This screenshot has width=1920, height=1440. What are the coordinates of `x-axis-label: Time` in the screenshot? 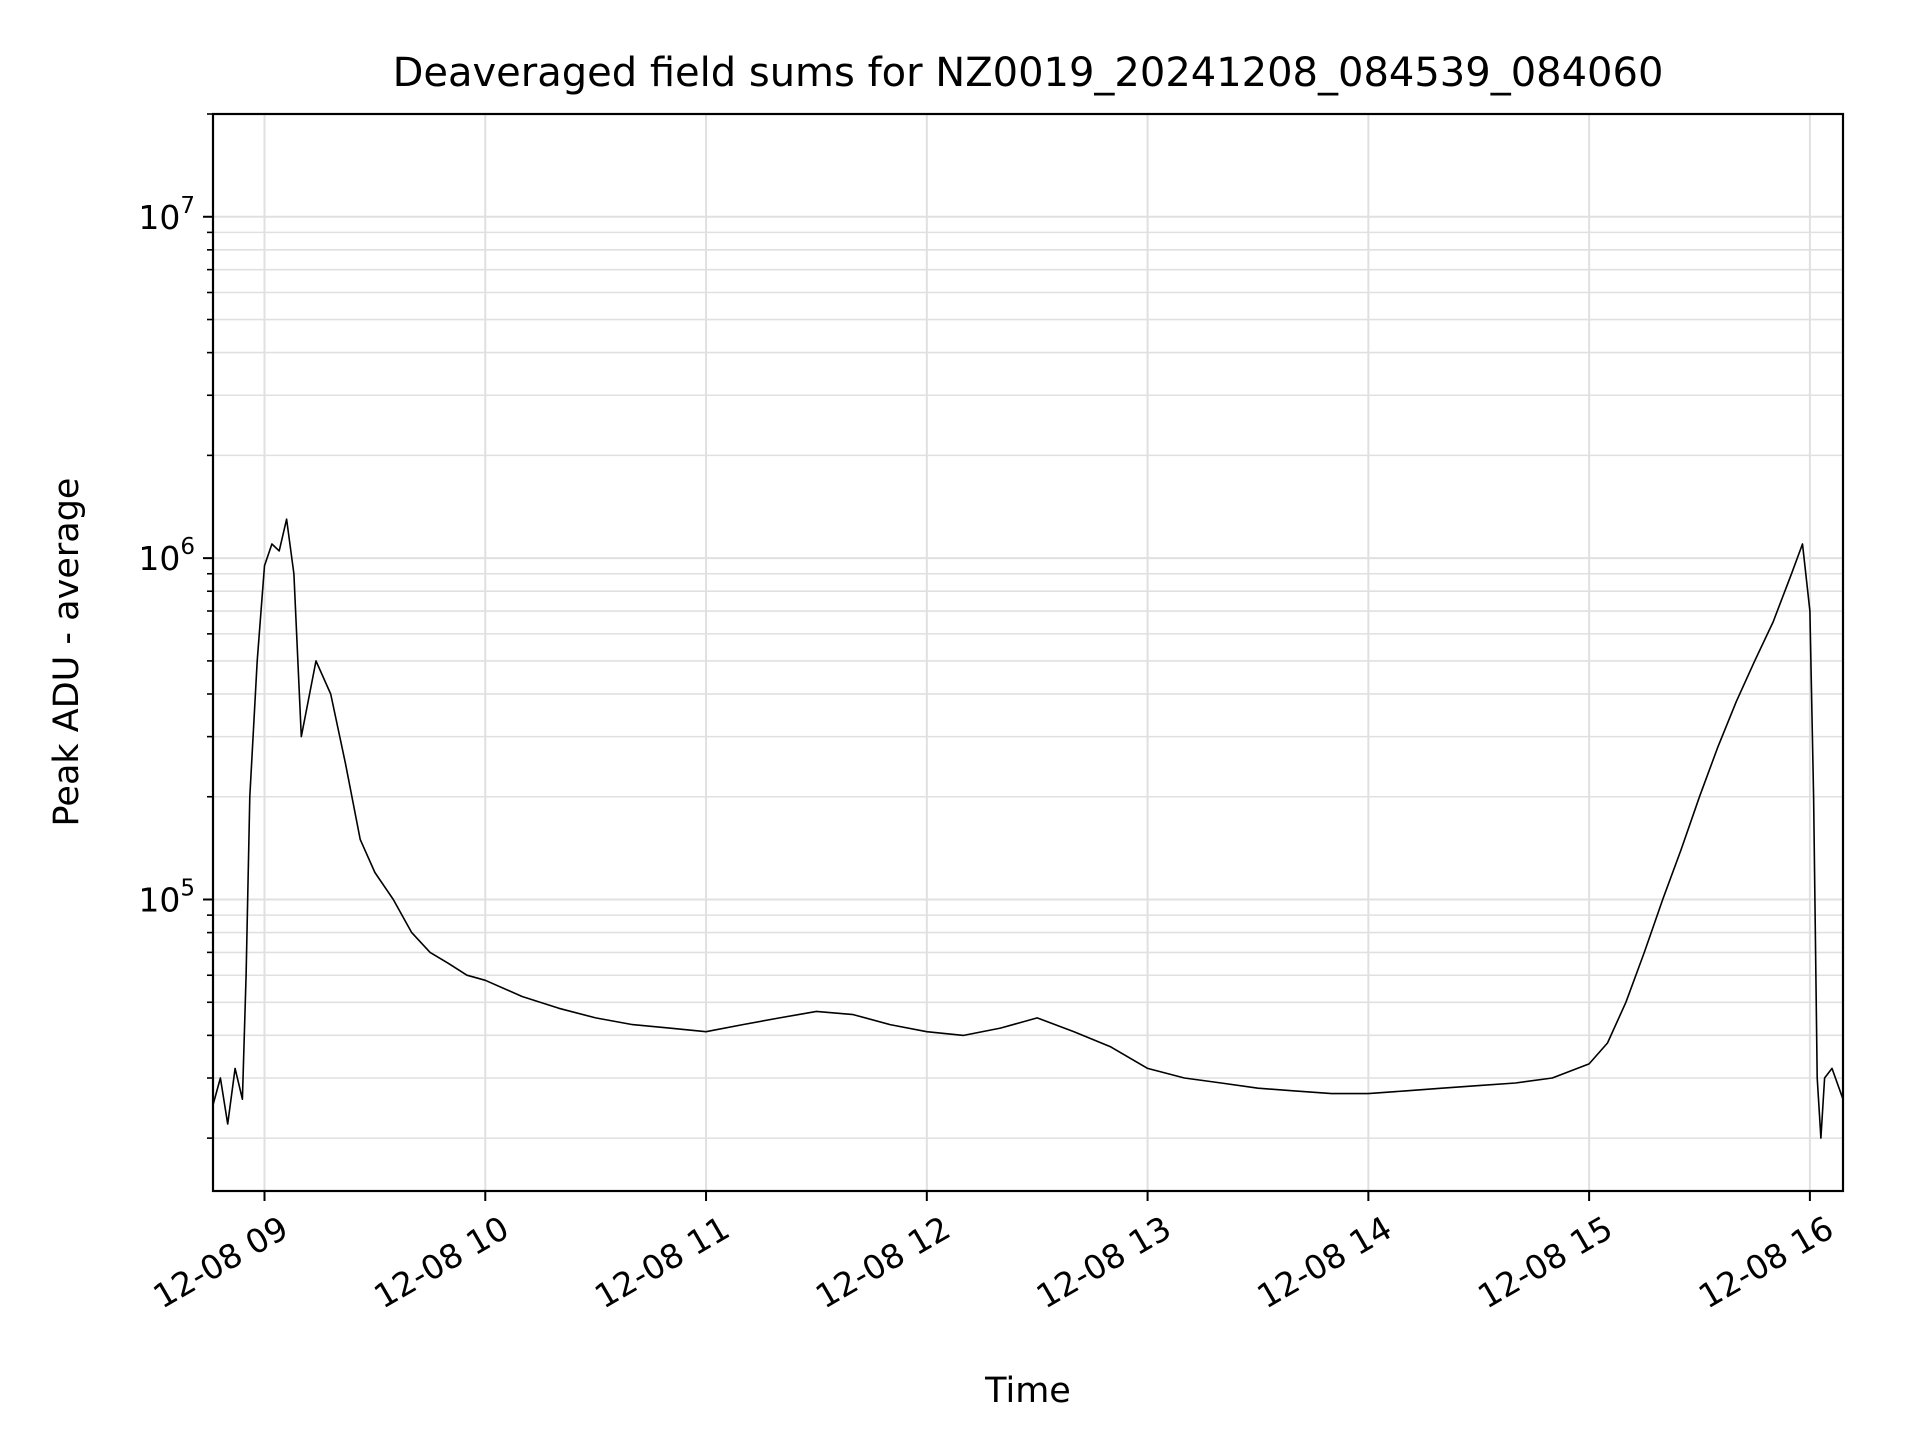 It's located at (1027, 1391).